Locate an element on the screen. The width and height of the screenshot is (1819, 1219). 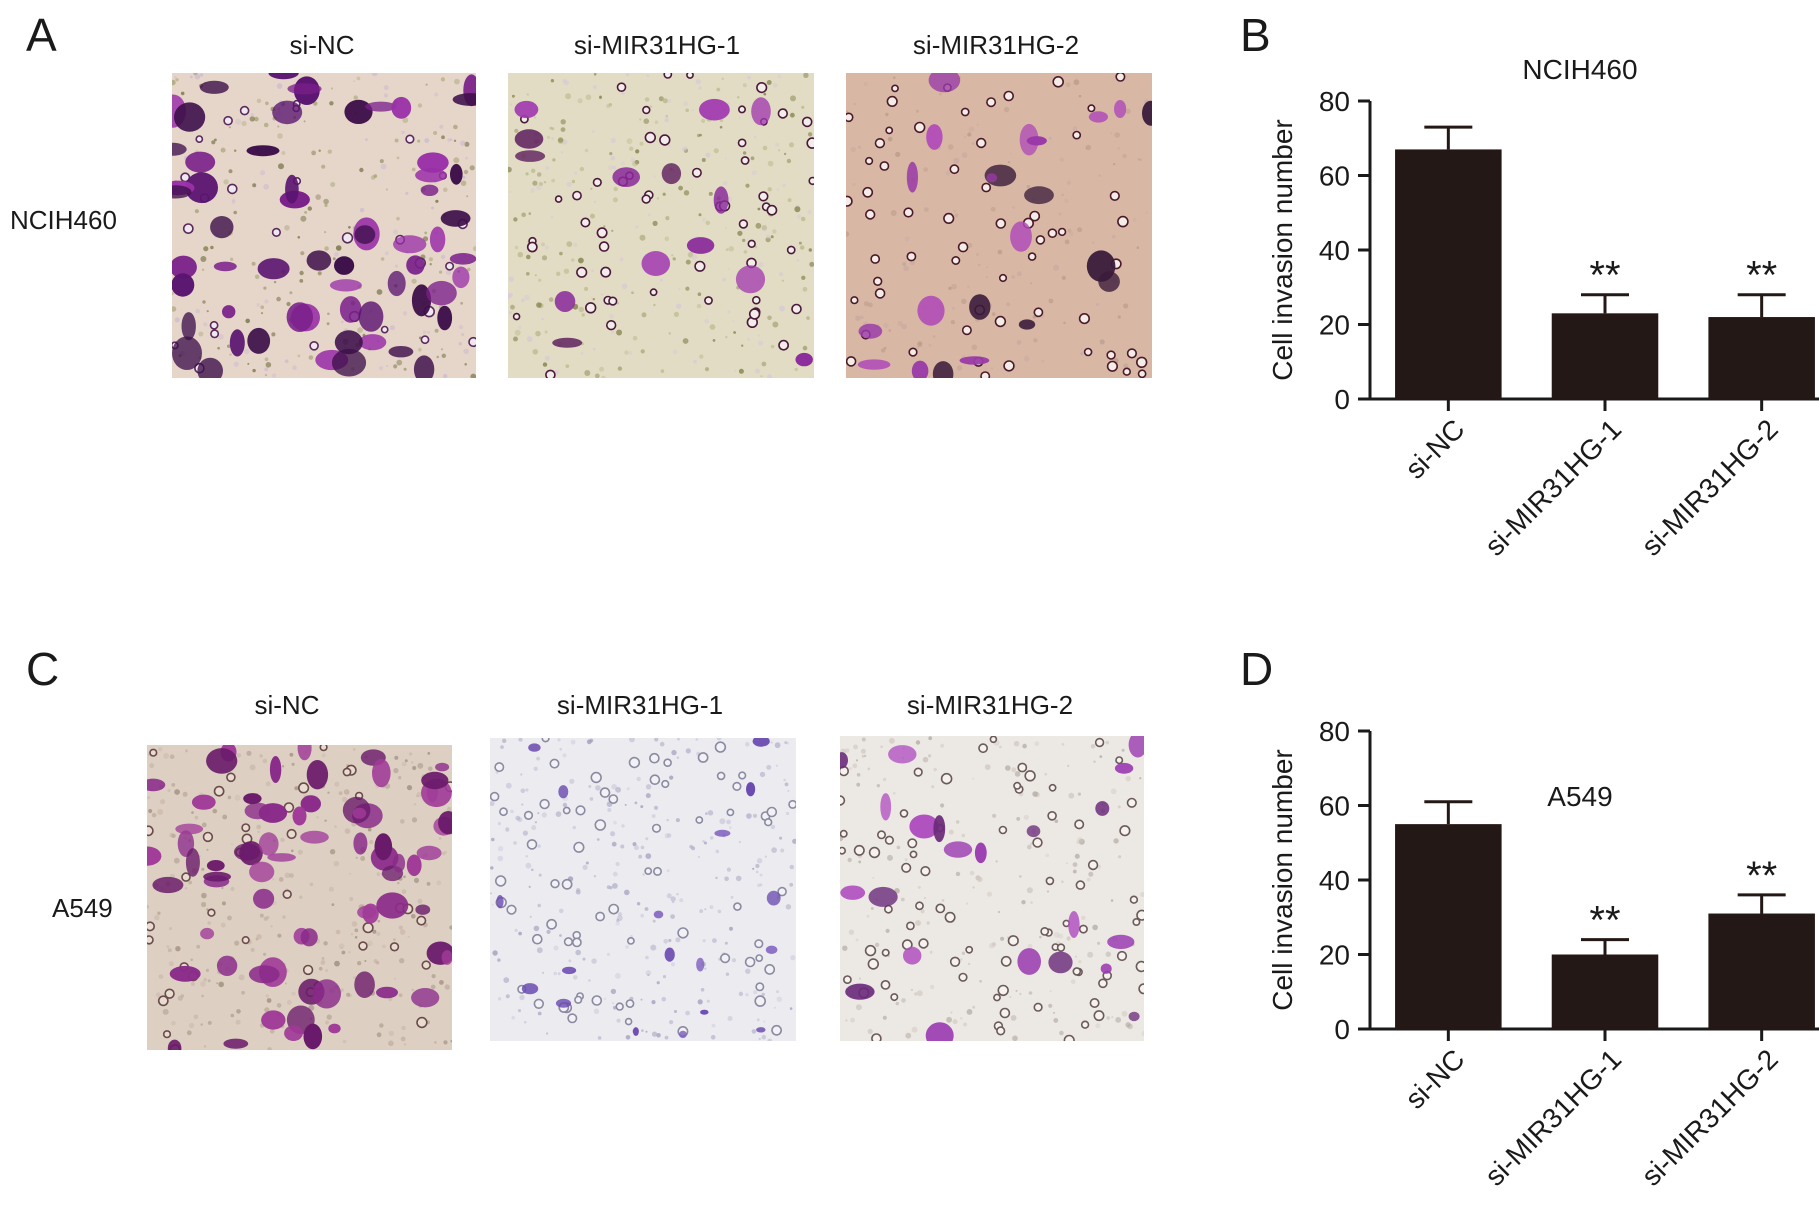
panel-label-a: A is located at coordinates (41, 35).